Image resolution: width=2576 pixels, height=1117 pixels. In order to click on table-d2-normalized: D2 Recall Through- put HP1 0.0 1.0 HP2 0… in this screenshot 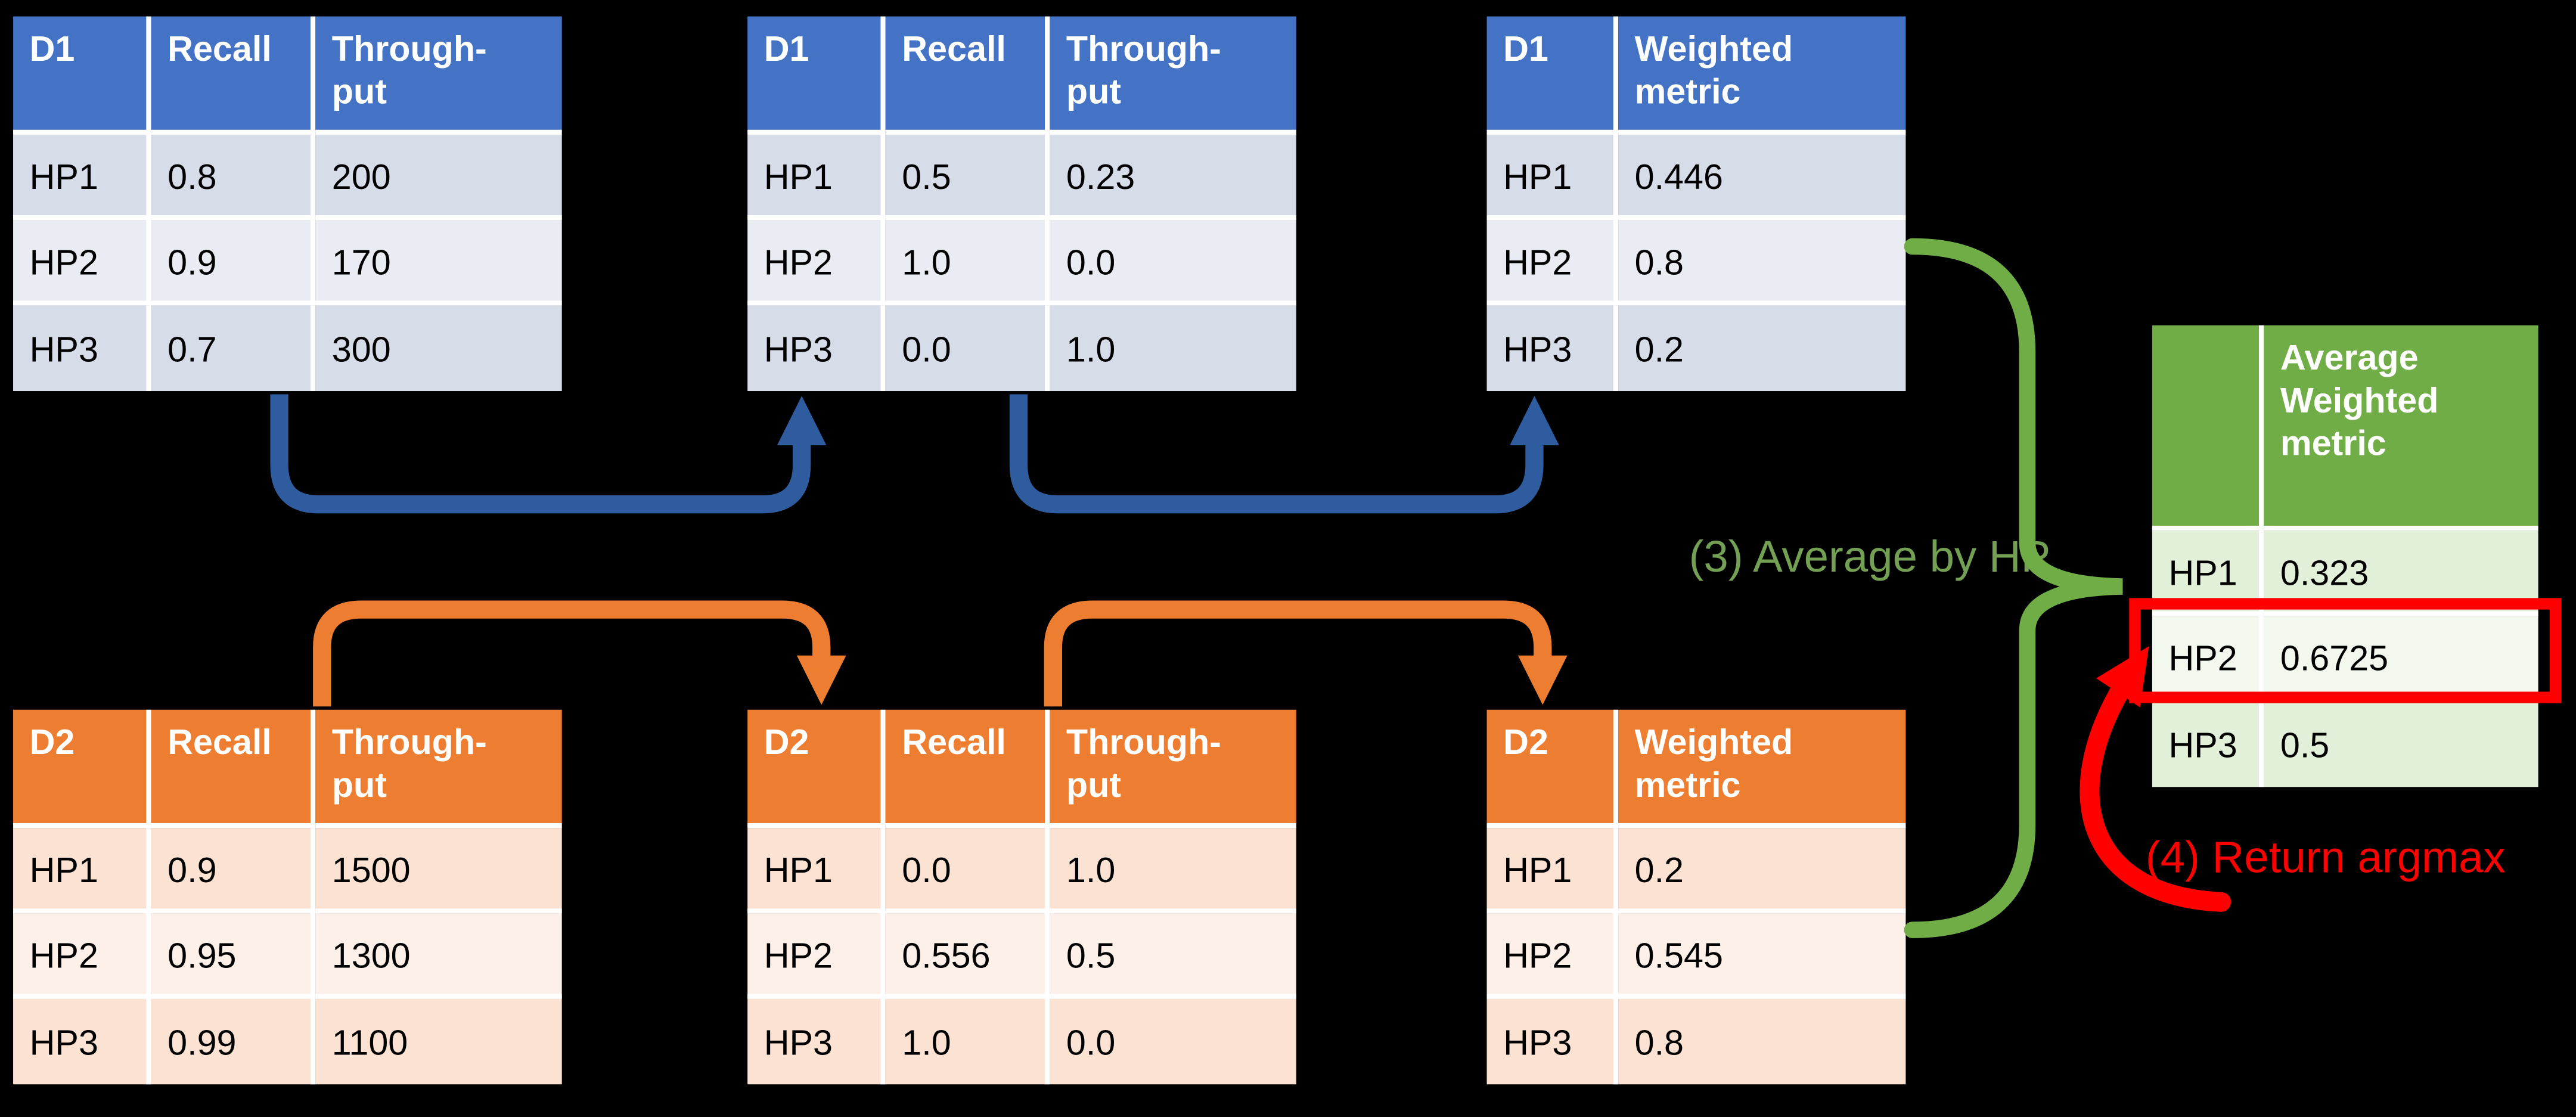, I will do `click(1021, 897)`.